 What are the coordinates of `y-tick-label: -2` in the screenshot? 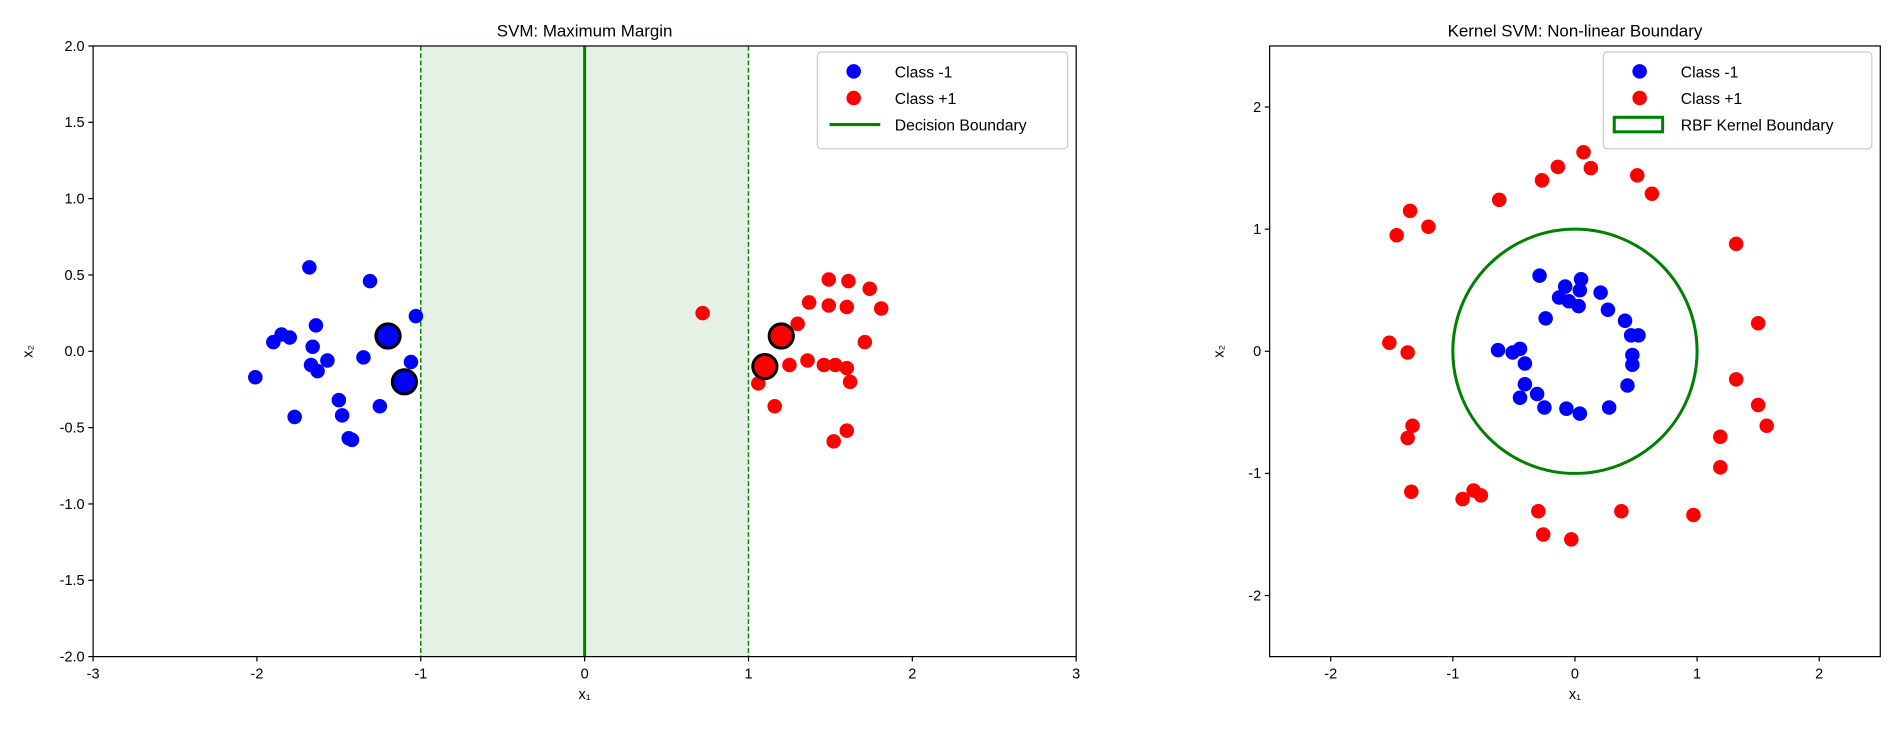 It's located at (1254, 596).